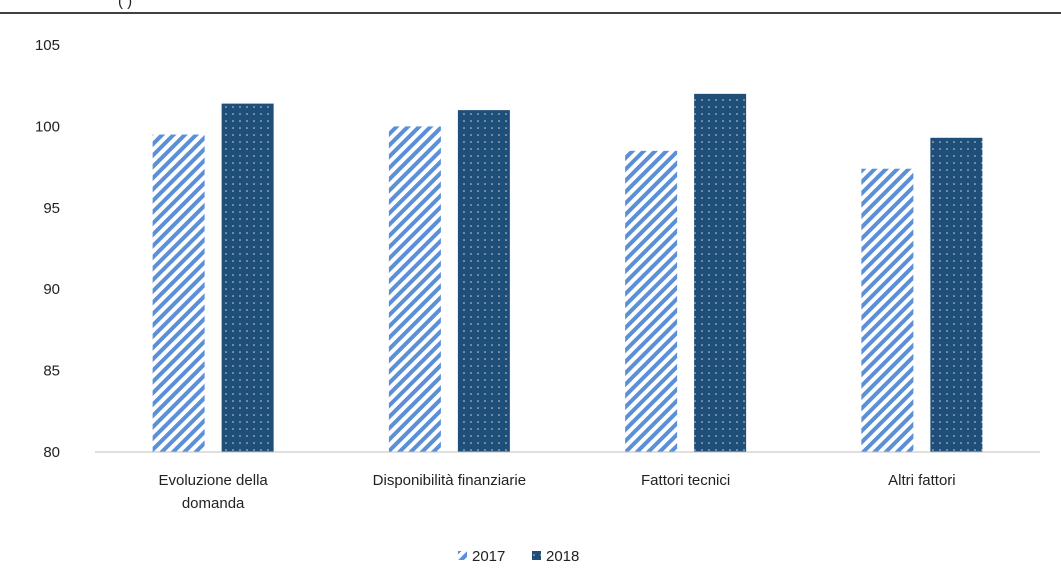 This screenshot has height=569, width=1061. I want to click on y-axis: 80 85 90 95 100 105, so click(47, 249).